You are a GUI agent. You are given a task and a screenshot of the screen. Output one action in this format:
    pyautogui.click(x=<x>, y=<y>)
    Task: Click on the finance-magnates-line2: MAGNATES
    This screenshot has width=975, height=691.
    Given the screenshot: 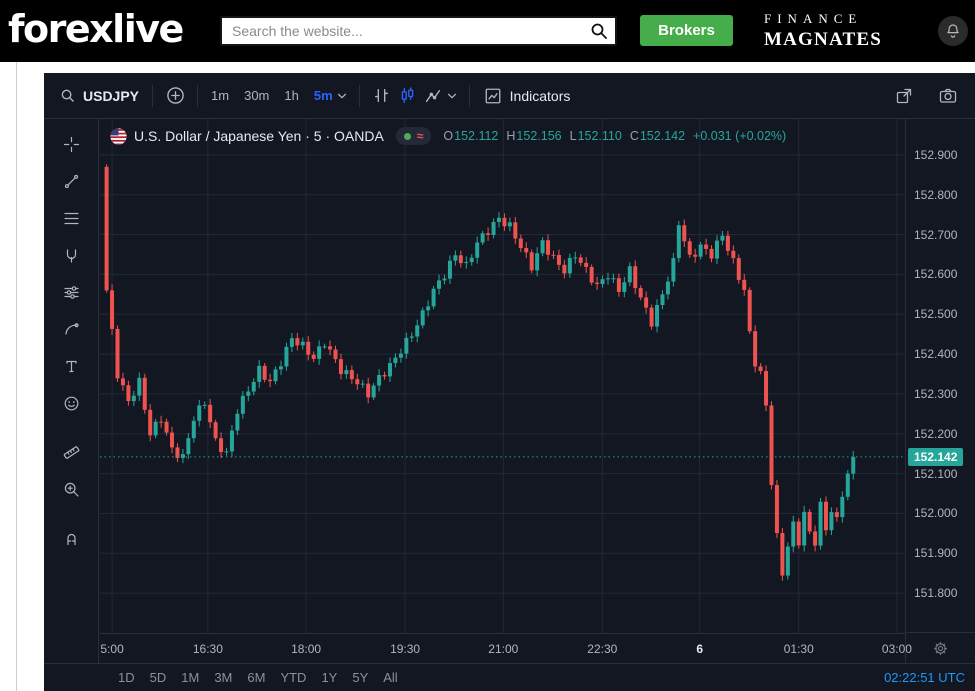 What is the action you would take?
    pyautogui.click(x=823, y=39)
    